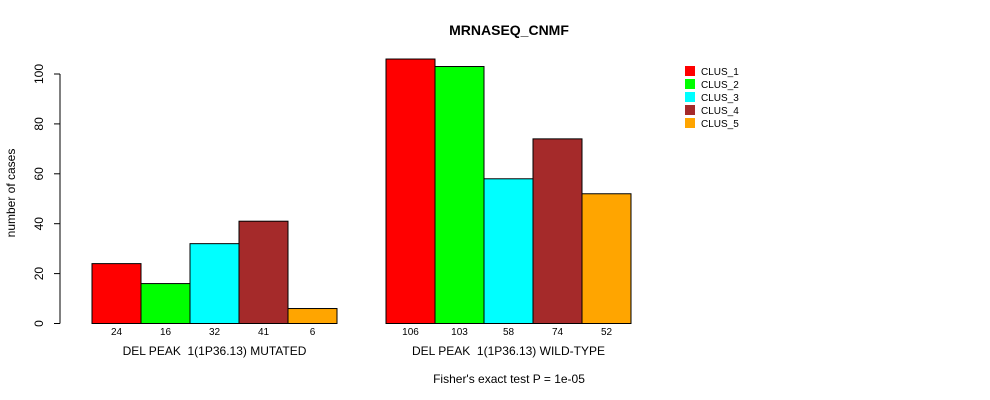 Image resolution: width=990 pixels, height=400 pixels. What do you see at coordinates (558, 332) in the screenshot?
I see `bar-value-label: 74` at bounding box center [558, 332].